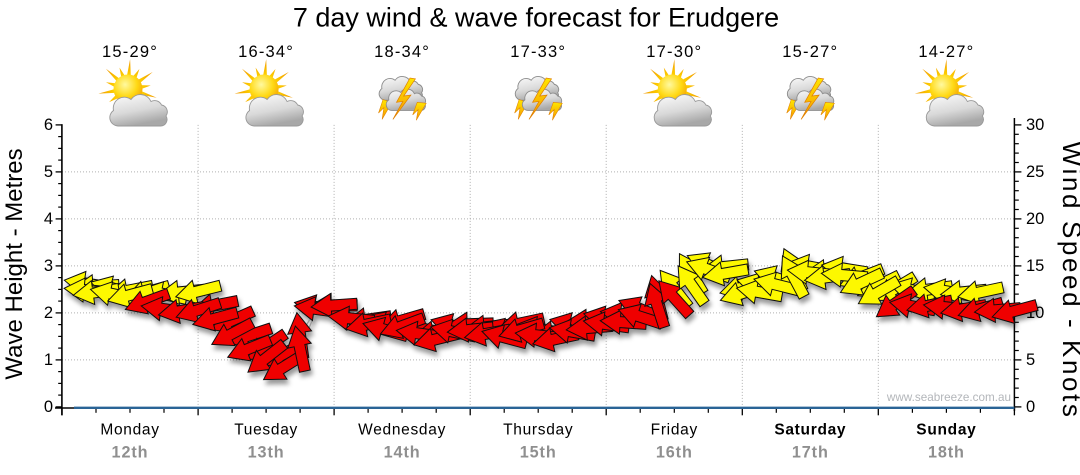  Describe the element at coordinates (674, 453) in the screenshot. I see `svg-text: 16th` at that location.